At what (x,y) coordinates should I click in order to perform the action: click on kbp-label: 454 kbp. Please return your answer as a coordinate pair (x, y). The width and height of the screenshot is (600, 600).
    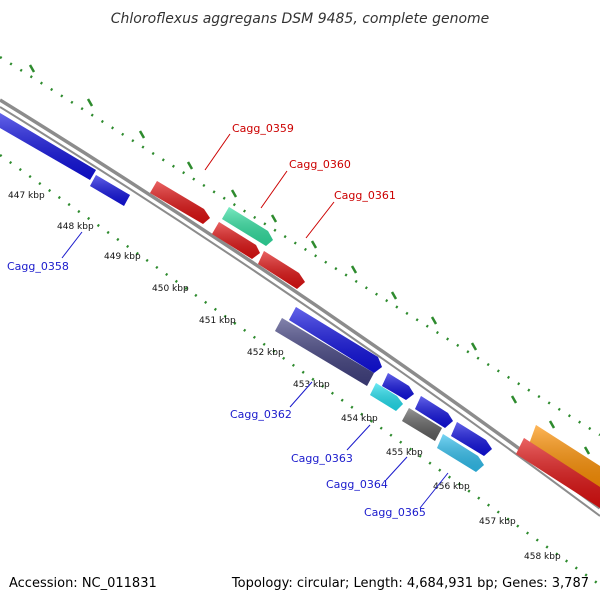
    Looking at the image, I should click on (359, 419).